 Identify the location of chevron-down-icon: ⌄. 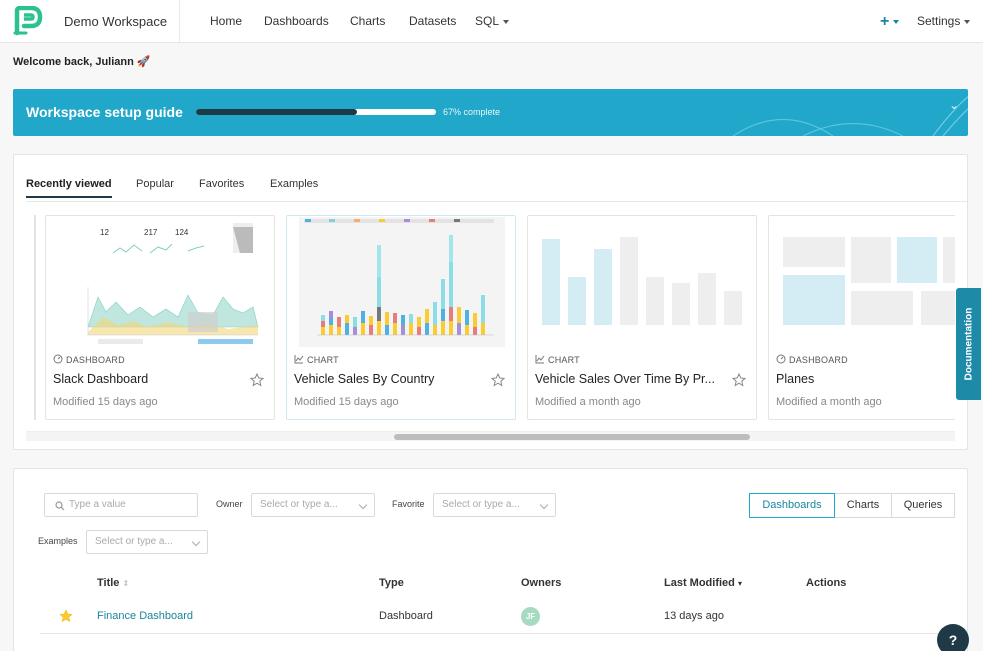
(953, 105).